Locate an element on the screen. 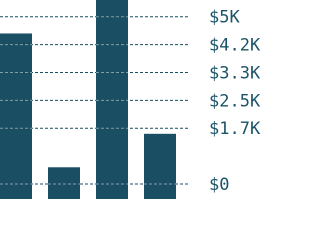 The image size is (320, 240). y-tick-label: $3.3K is located at coordinates (235, 73).